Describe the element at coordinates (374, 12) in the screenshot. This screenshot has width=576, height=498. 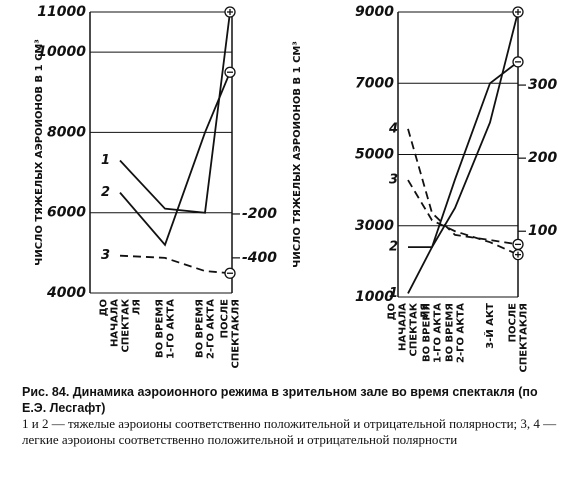
I see `y-tick-label: 9000` at that location.